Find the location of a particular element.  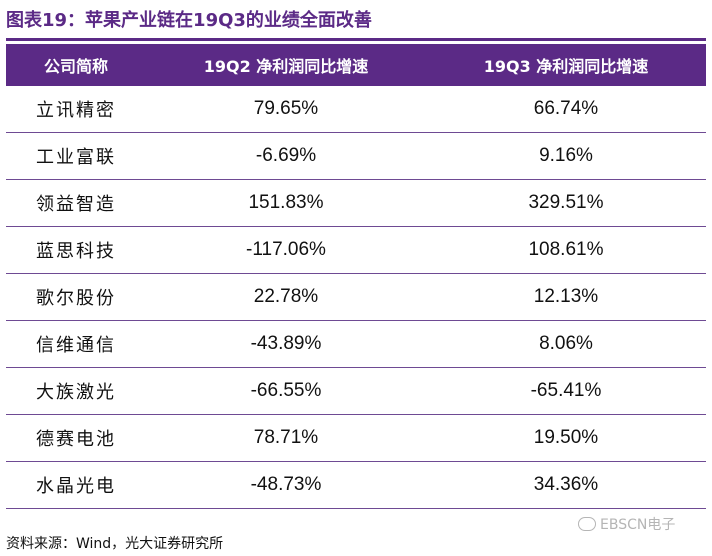

table-row: 大族激光 -66.55% -65.41% is located at coordinates (356, 391).